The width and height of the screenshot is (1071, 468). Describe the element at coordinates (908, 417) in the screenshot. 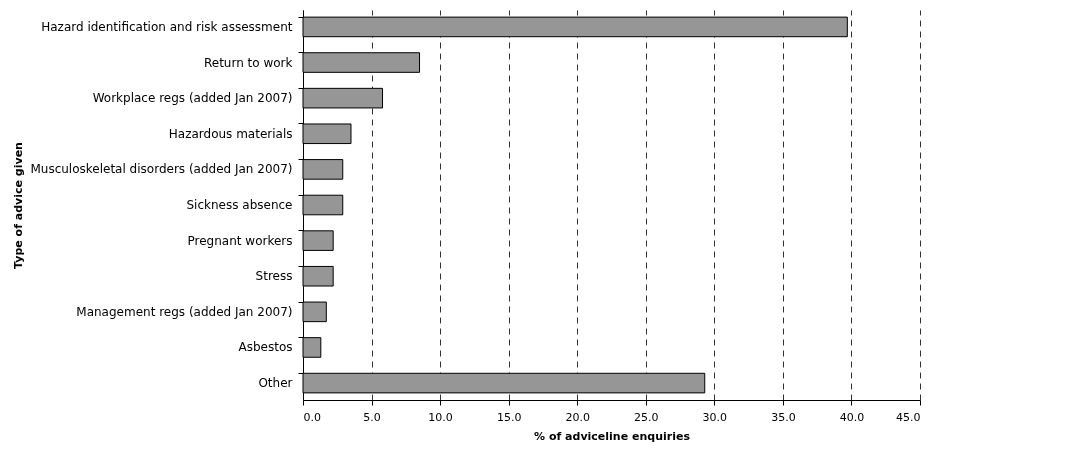

I see `x-tick-label: 45.0` at that location.